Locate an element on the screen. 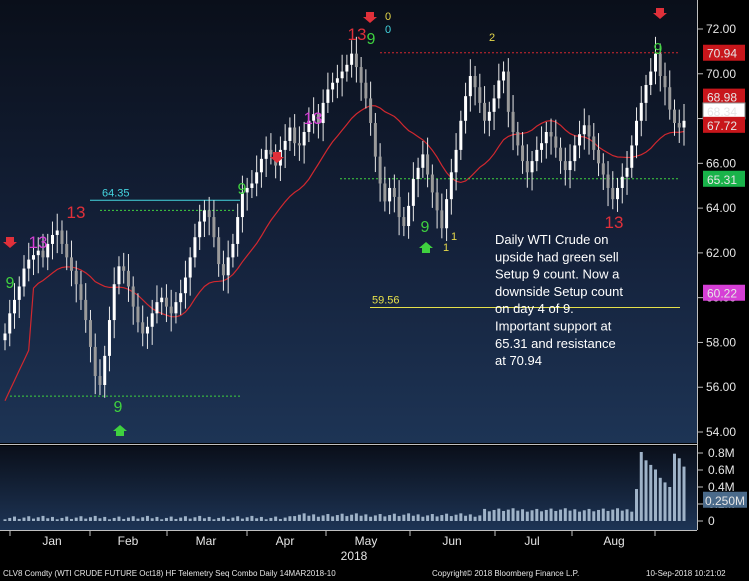 This screenshot has width=749, height=581. y-tick-label: 54.00 is located at coordinates (721, 432).